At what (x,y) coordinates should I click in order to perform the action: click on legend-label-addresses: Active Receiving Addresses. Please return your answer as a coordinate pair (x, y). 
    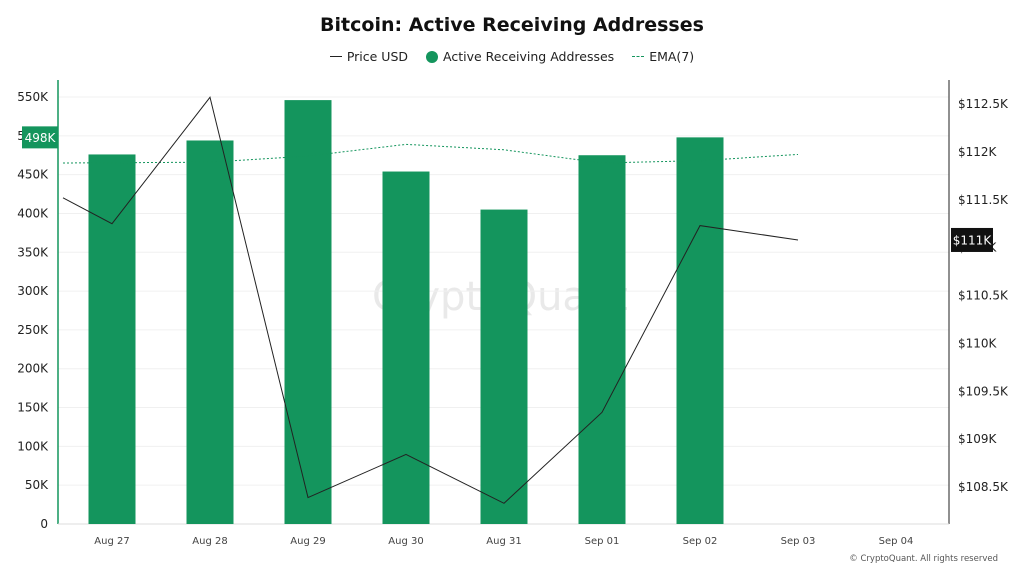
    Looking at the image, I should click on (529, 56).